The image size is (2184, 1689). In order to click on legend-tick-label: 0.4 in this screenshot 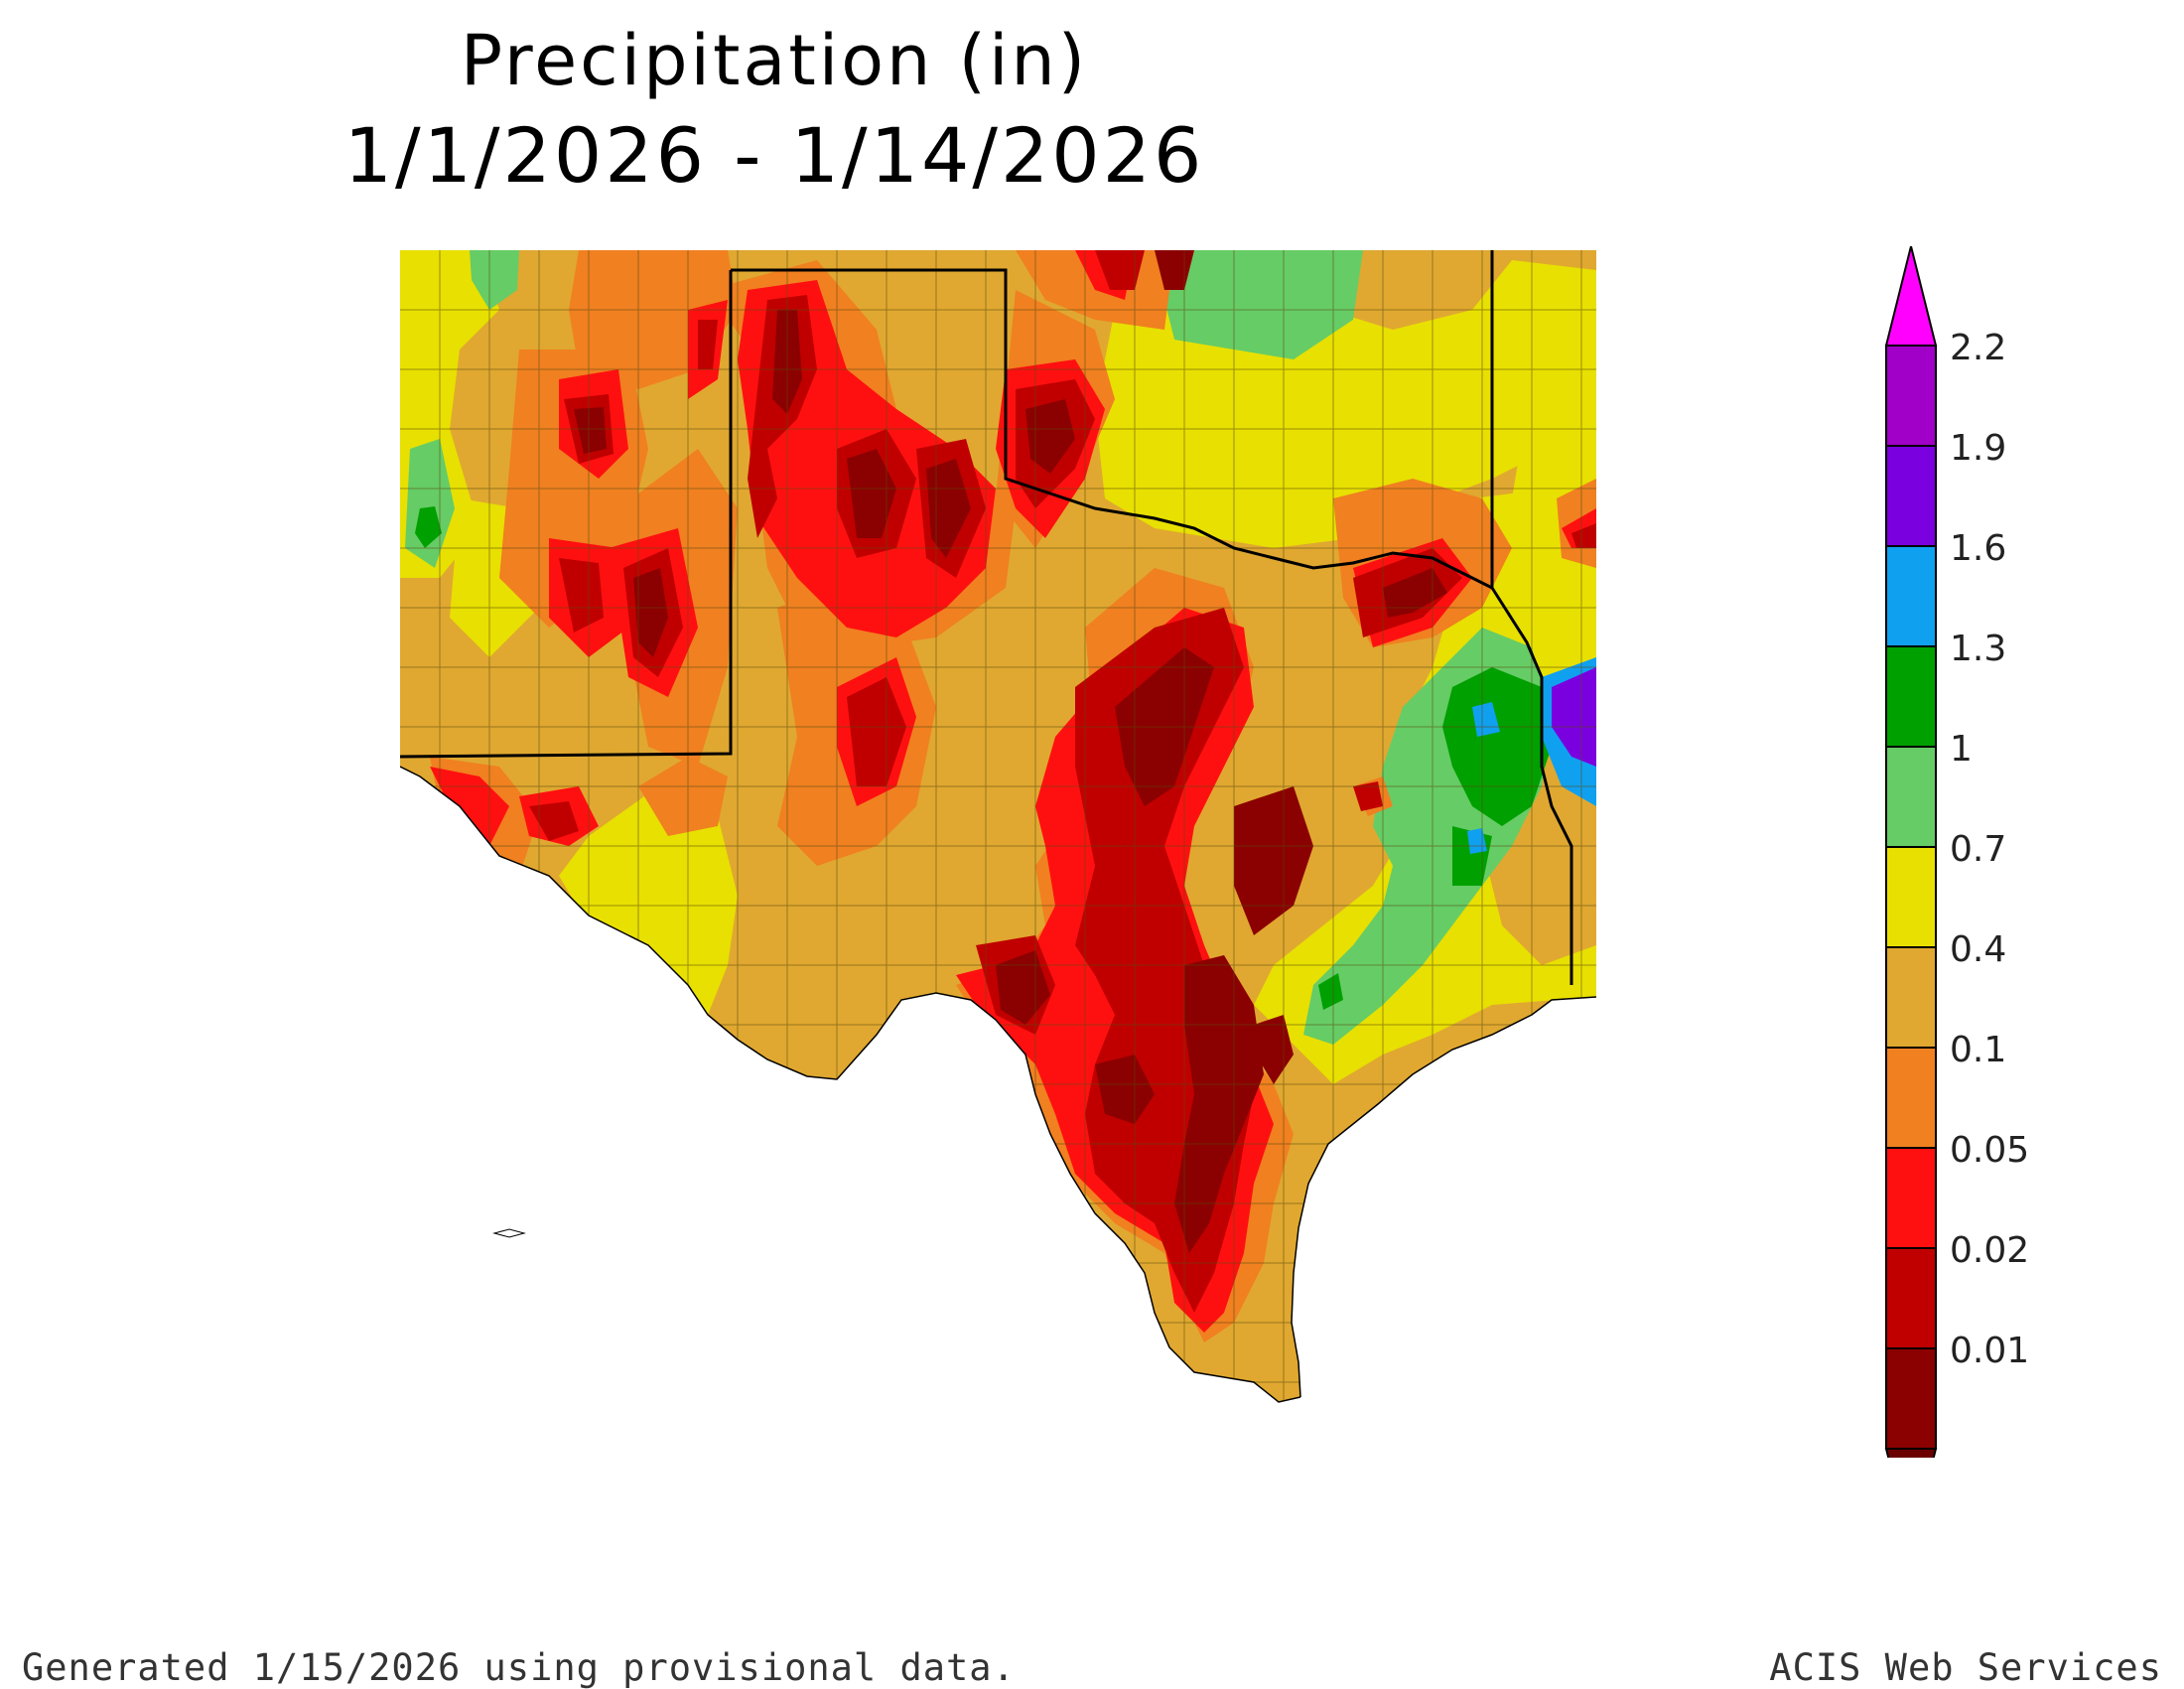, I will do `click(1978, 950)`.